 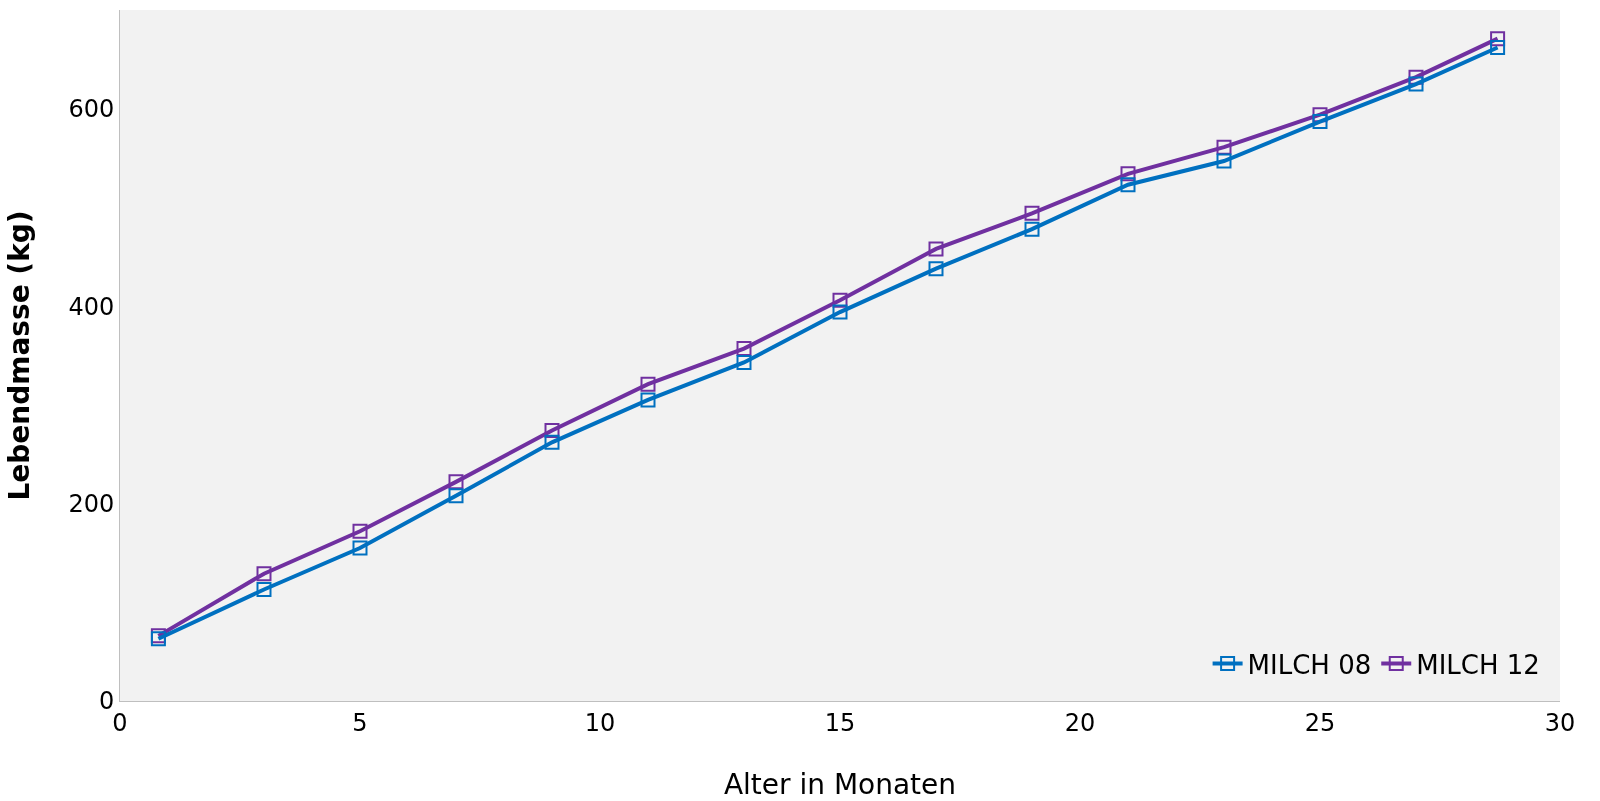 What do you see at coordinates (20, 355) in the screenshot?
I see `y-axis-title: Lebendmasse (kg)` at bounding box center [20, 355].